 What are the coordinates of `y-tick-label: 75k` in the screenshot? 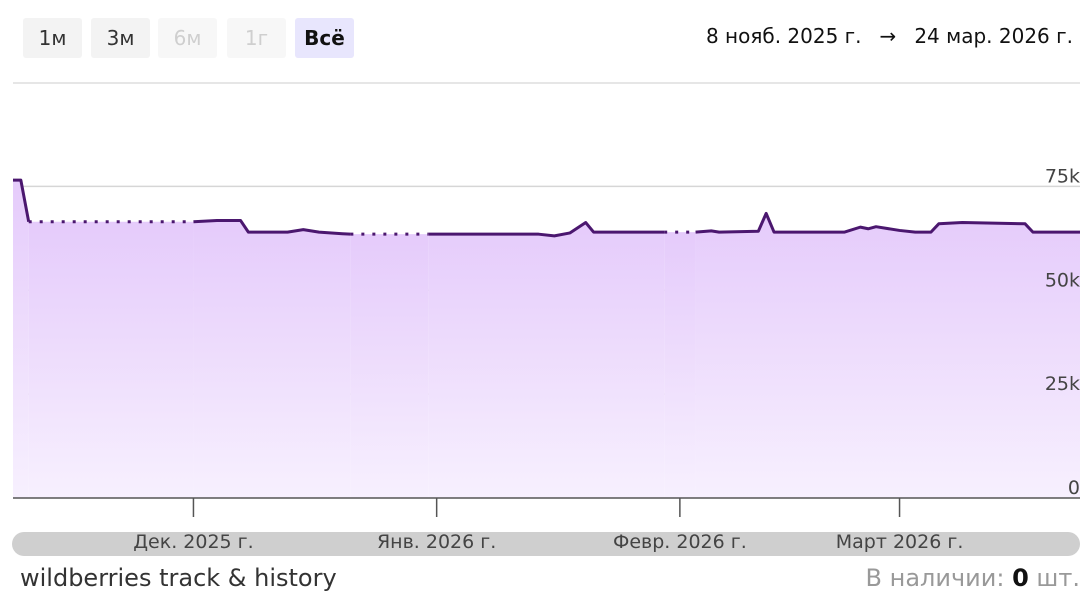 It's located at (1062, 176).